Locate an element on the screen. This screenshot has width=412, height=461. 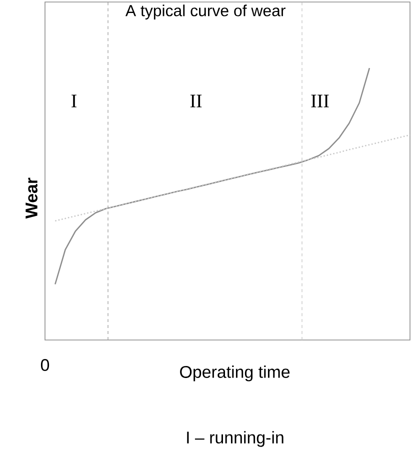
text: 0 is located at coordinates (45, 364).